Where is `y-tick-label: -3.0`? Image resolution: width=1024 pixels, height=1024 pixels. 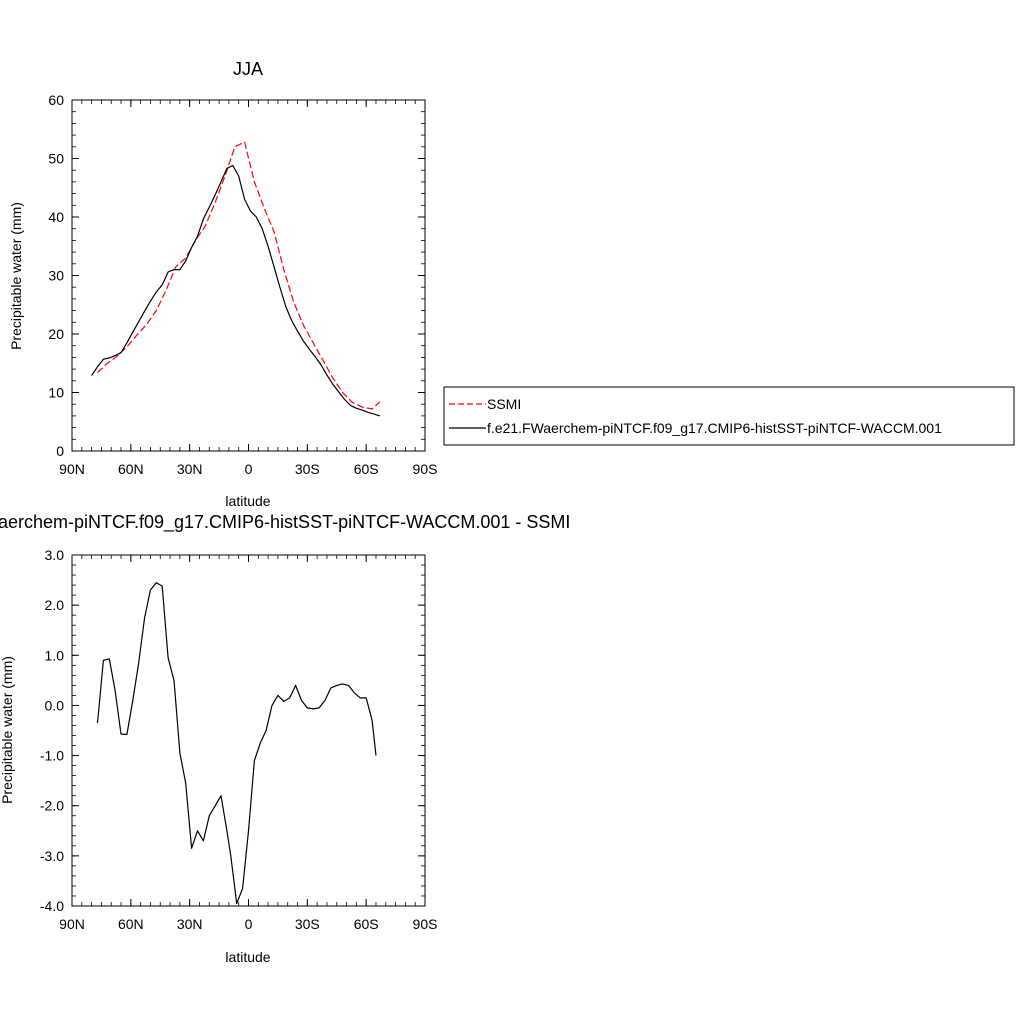
y-tick-label: -3.0 is located at coordinates (52, 856).